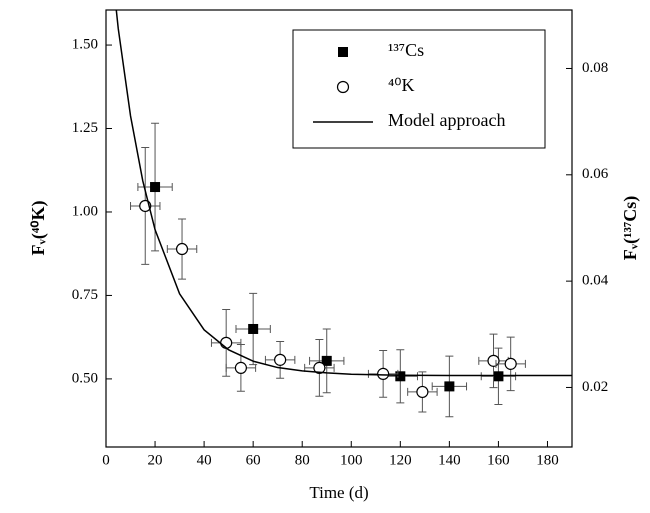  Describe the element at coordinates (338, 492) in the screenshot. I see `x-axis-label: Time (d)` at that location.